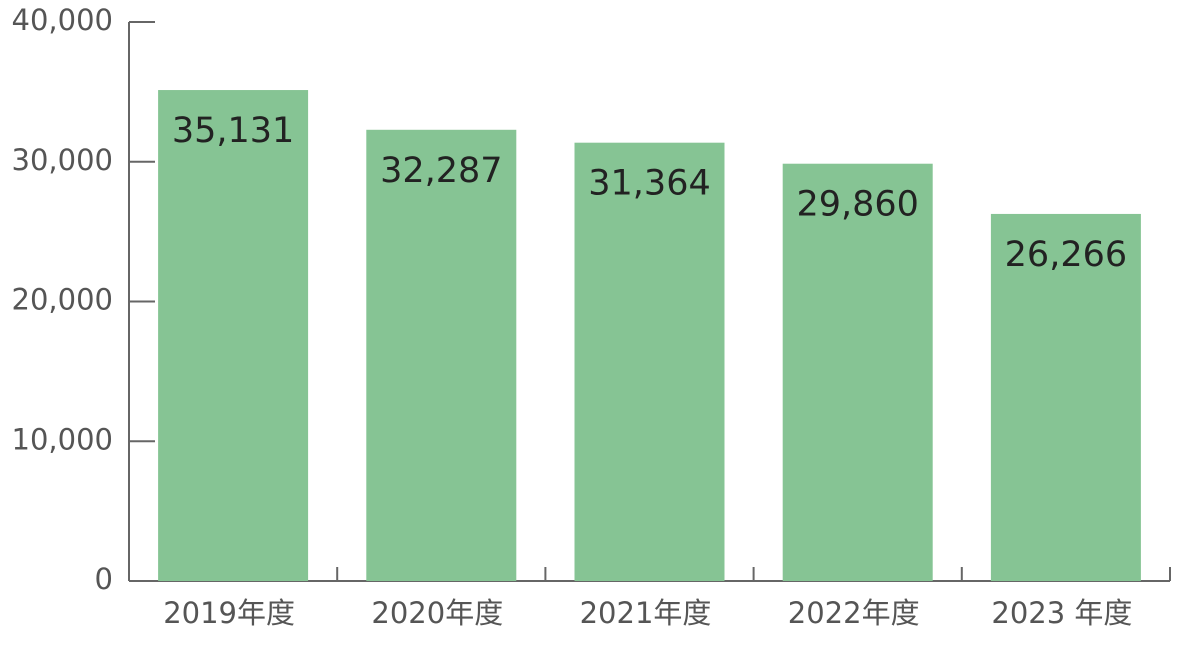  Describe the element at coordinates (441, 171) in the screenshot. I see `value-label: 32,287` at that location.